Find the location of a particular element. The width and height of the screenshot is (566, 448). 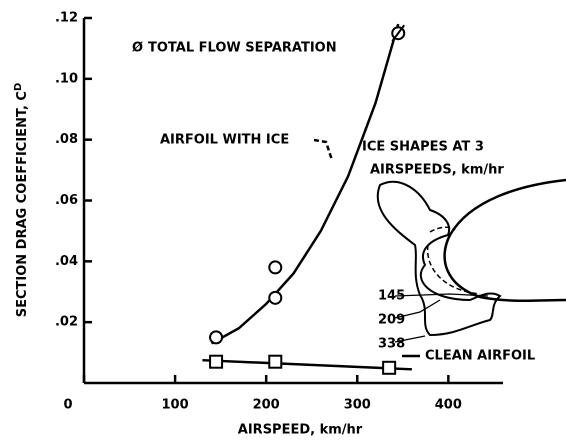

annotation: CLEAN AIRFOIL is located at coordinates (480, 356).